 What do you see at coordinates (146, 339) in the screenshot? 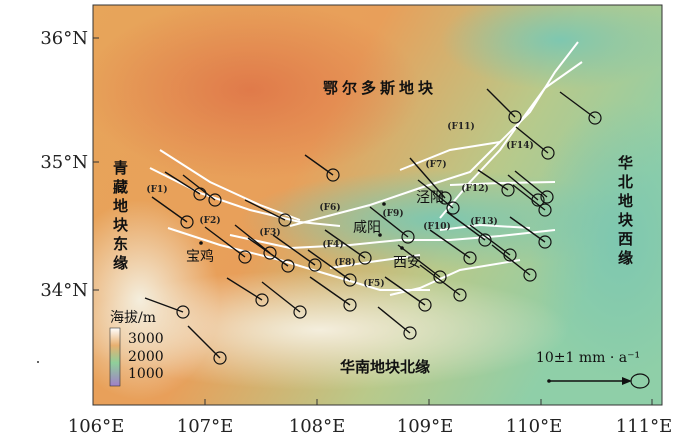
I see `legend-label: 3000` at bounding box center [146, 339].